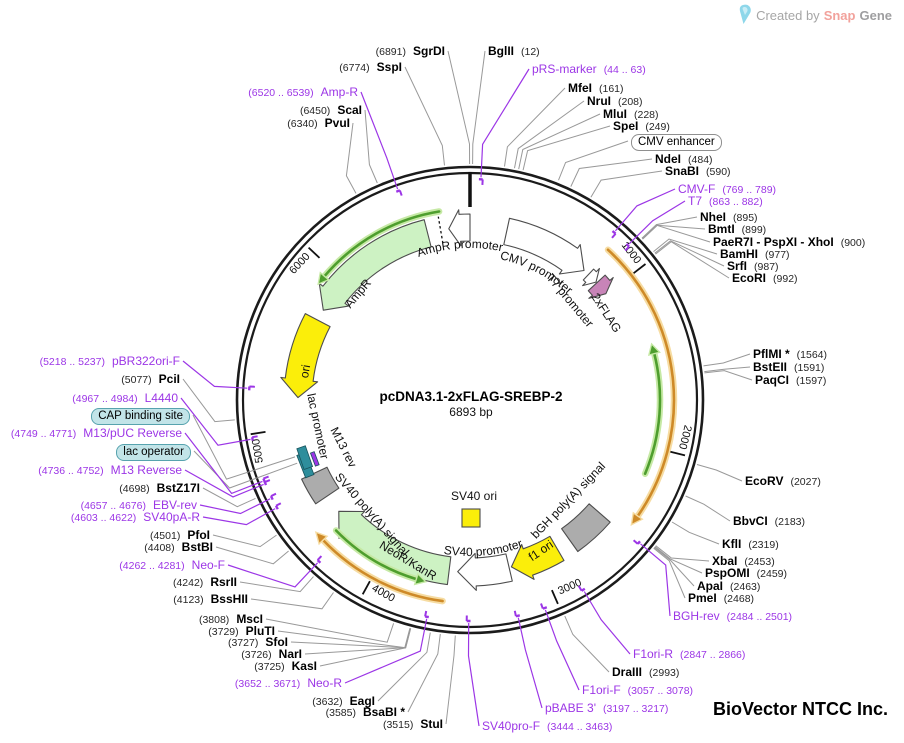  Describe the element at coordinates (321, 538) in the screenshot. I see `insert-arc-bottom-head` at that location.